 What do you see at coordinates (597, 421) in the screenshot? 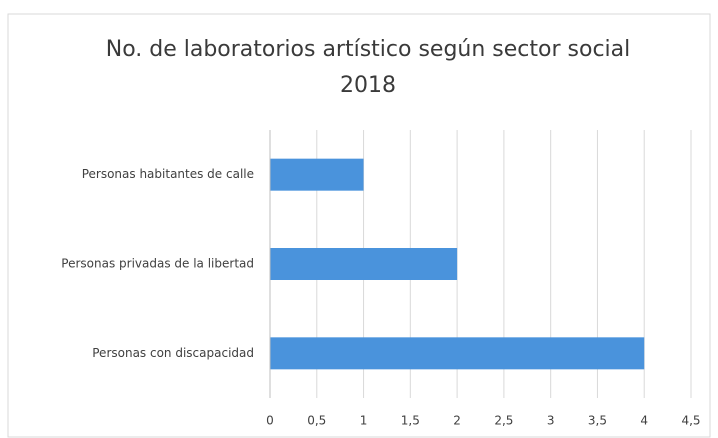
I see `x-tick-label: 3,5` at bounding box center [597, 421].